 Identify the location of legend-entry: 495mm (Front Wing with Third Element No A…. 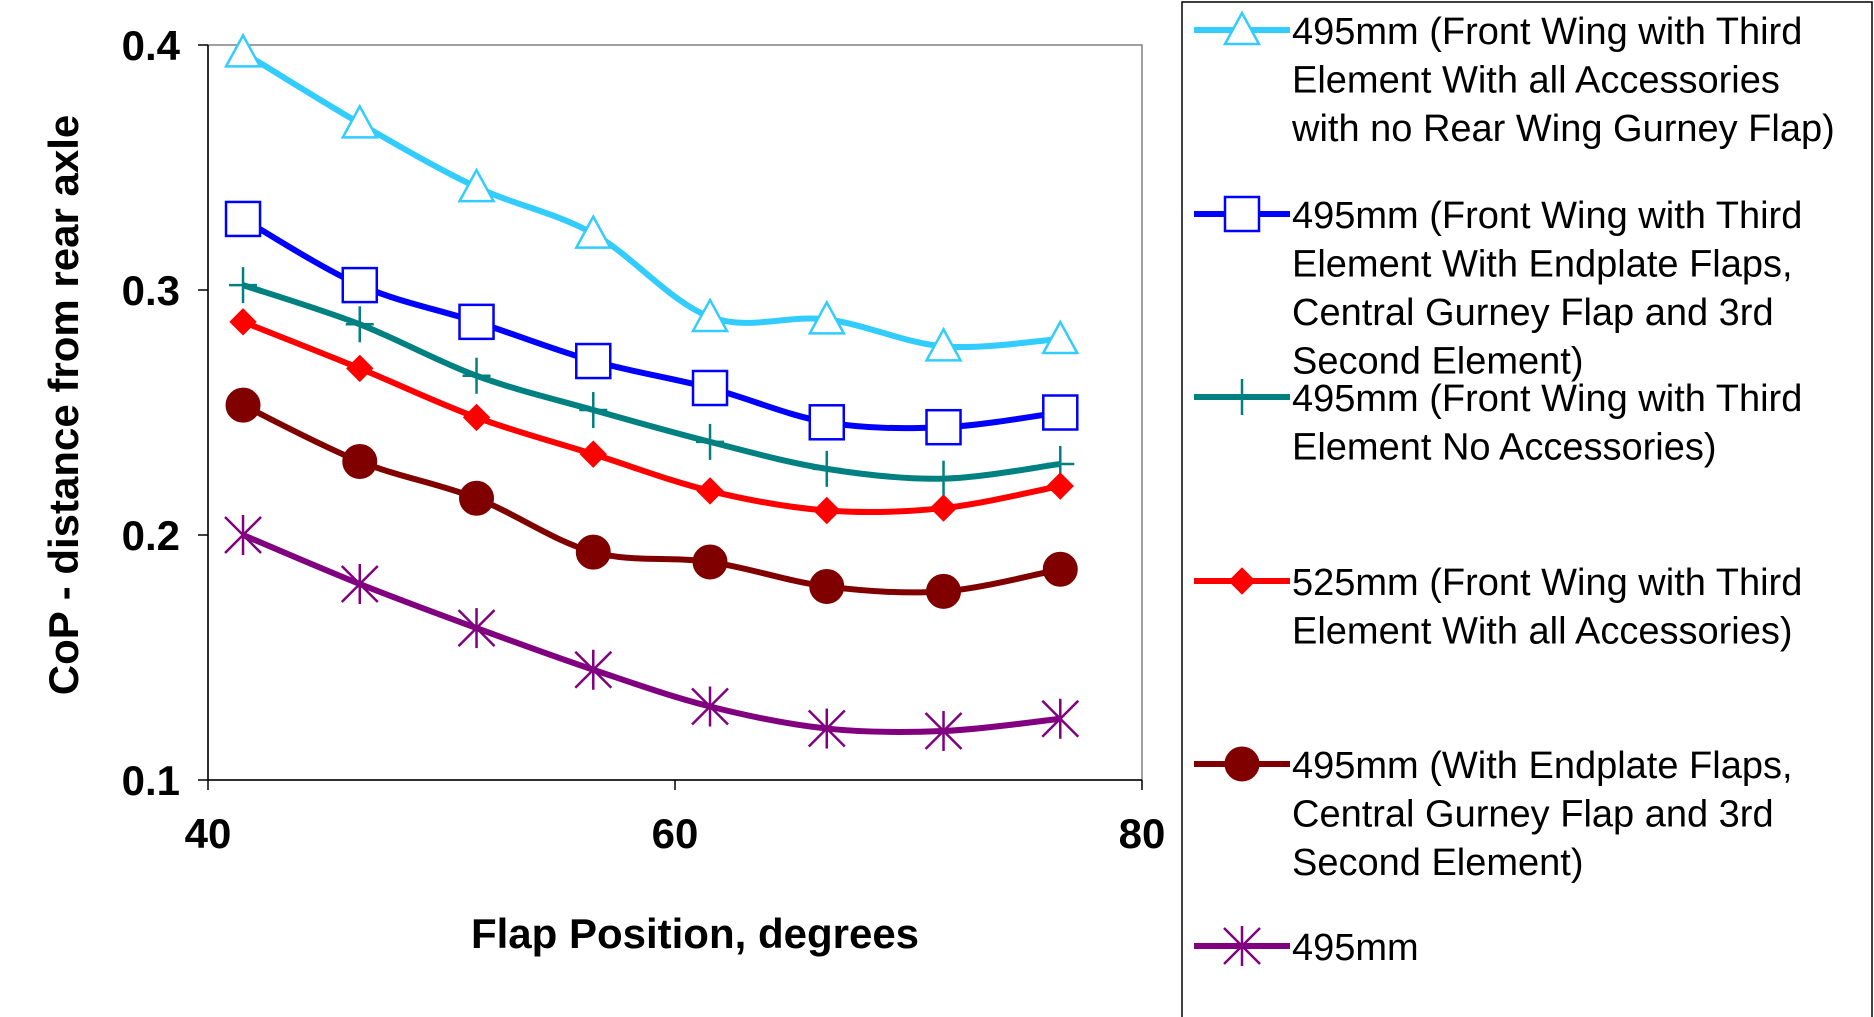
(1498, 423).